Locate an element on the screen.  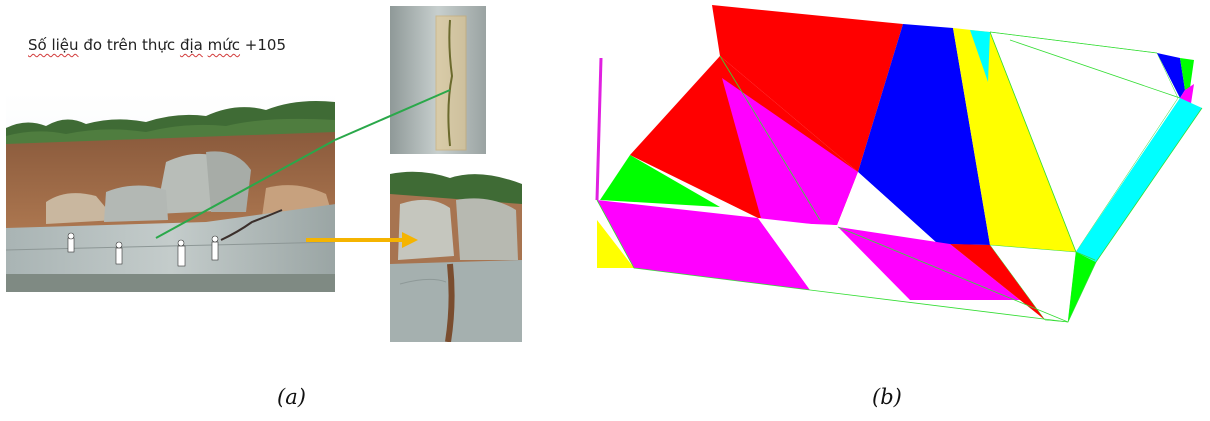
blue-top-face is located at coordinates (924, 134).